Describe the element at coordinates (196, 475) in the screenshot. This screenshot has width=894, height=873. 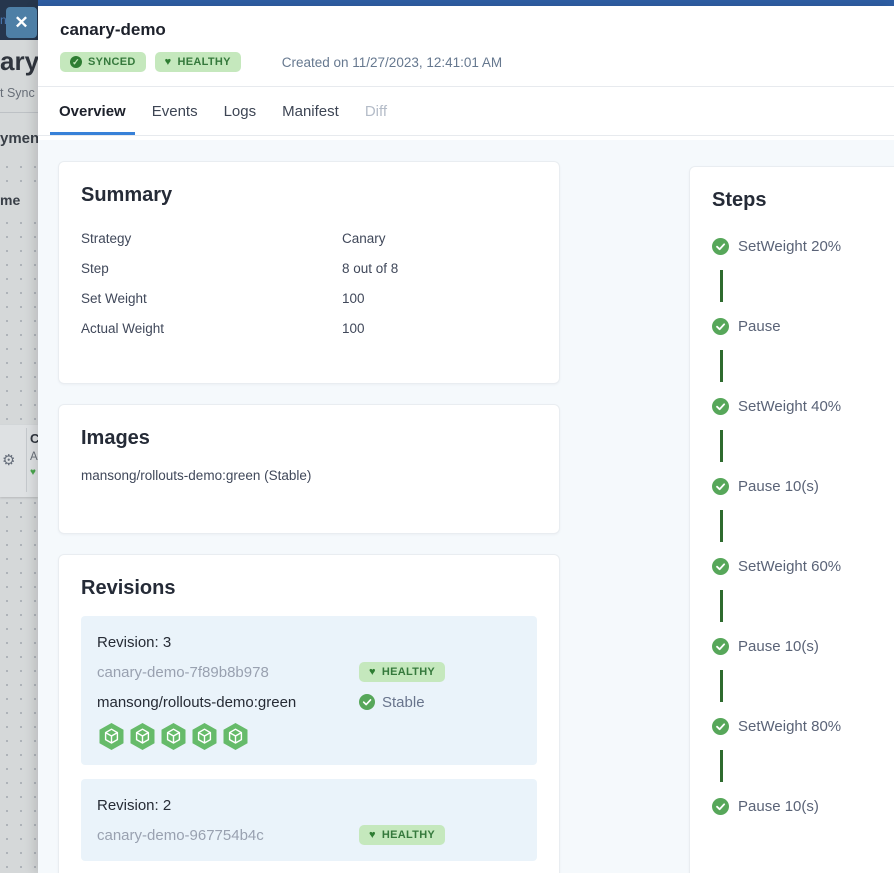
I see `image-name: mansong/rollouts-demo:green (Stable)` at that location.